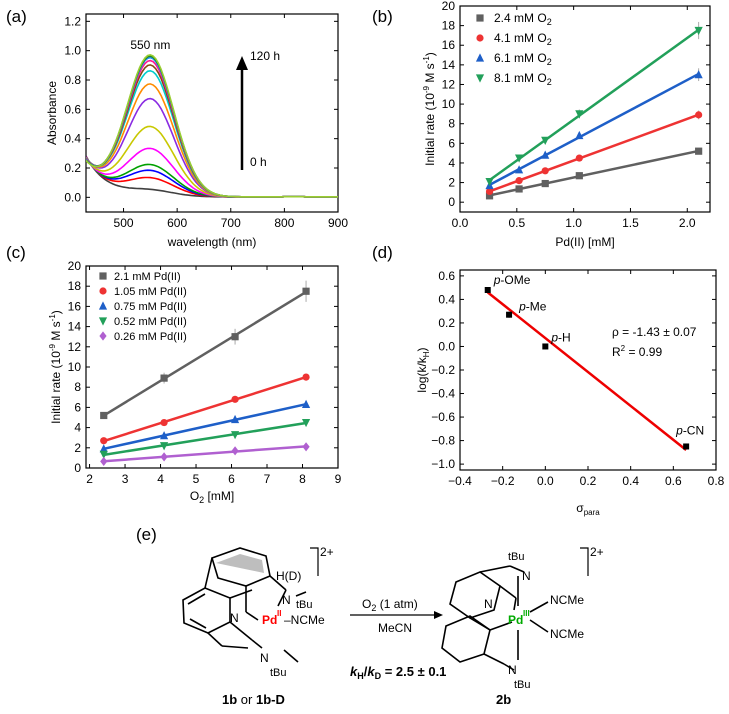 Image resolution: width=729 pixels, height=714 pixels. What do you see at coordinates (488, 604) in the screenshot?
I see `product-n-py: N` at bounding box center [488, 604].